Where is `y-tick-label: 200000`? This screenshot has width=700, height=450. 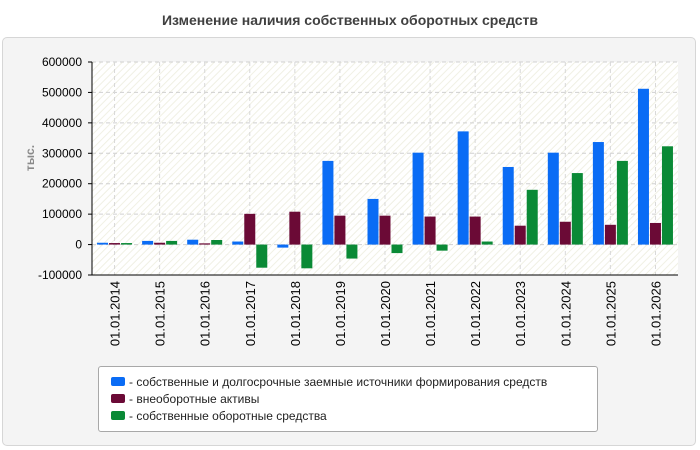 y-tick-label: 200000 is located at coordinates (62, 184).